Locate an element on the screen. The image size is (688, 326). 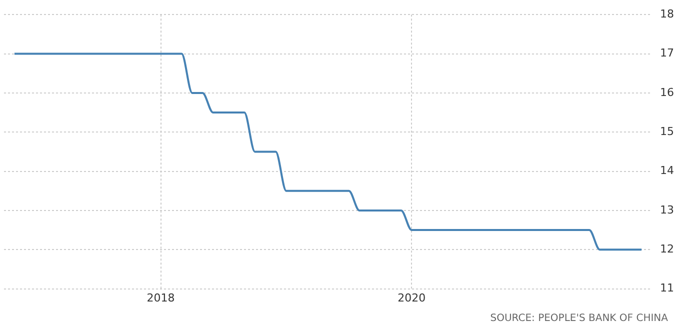
y-tick-label: 12 is located at coordinates (667, 249).